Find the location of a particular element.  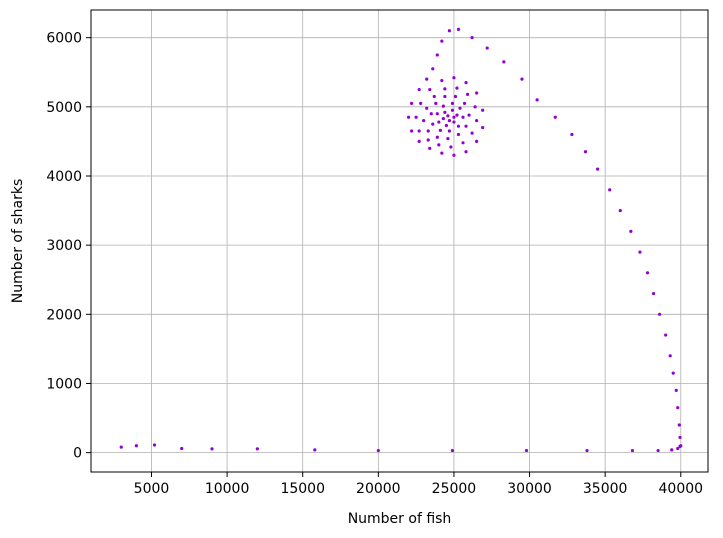

x-axis-title: Number of fish is located at coordinates (400, 519).